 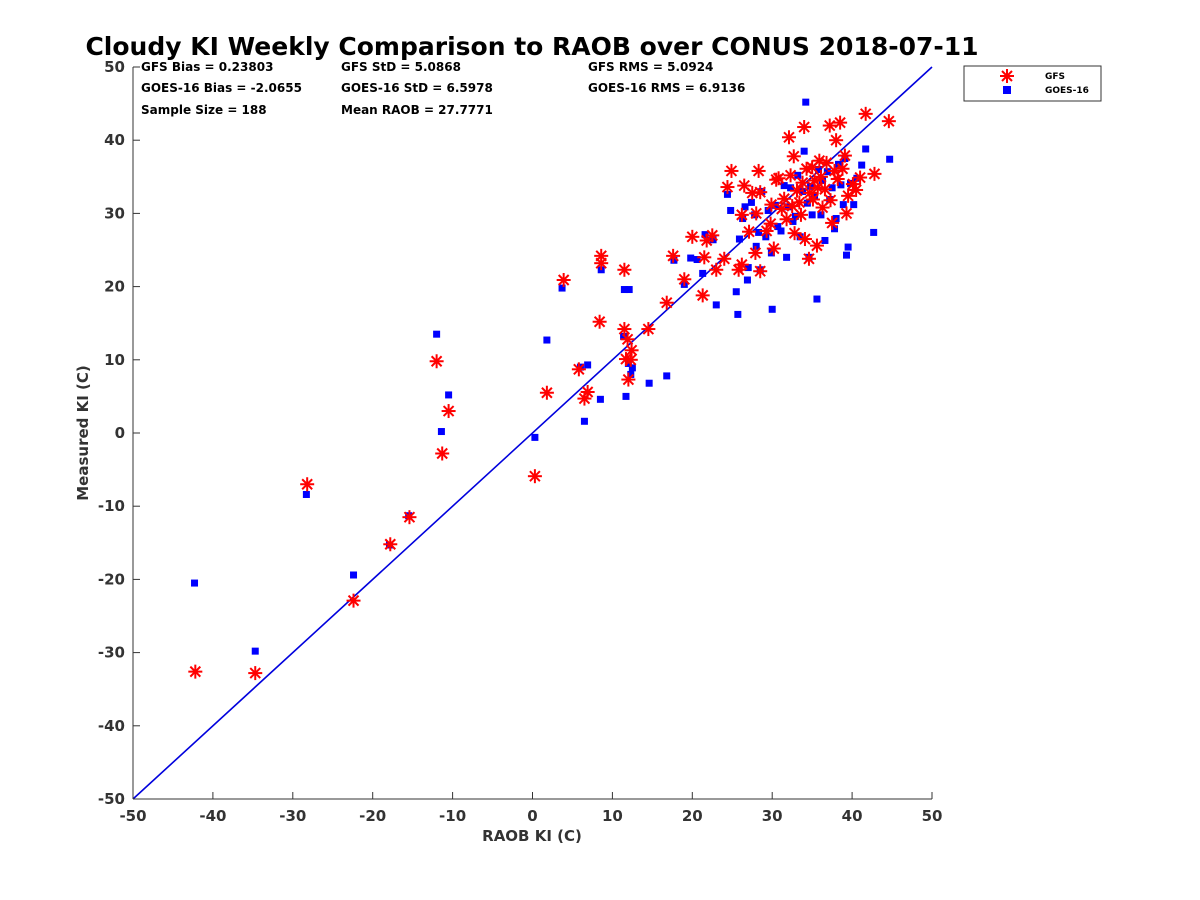 I want to click on legend-gfs-label: GFS, so click(x=1055, y=77).